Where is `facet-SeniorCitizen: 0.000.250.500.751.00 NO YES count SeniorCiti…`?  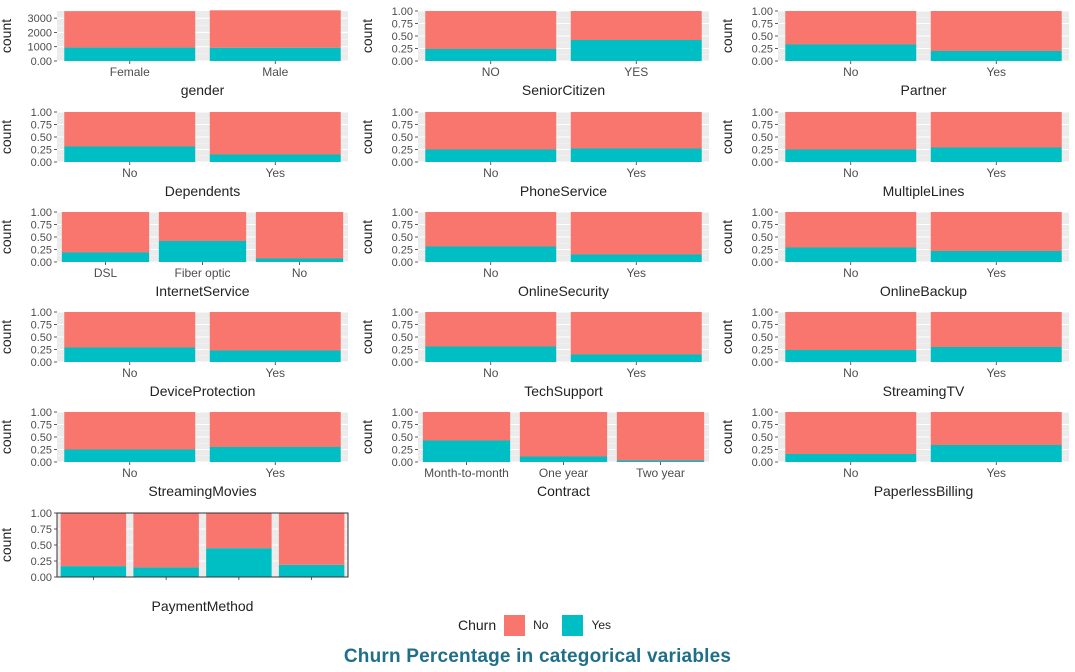
facet-SeniorCitizen: 0.000.250.500.751.00 NO YES count SeniorCiti… is located at coordinates (534, 52).